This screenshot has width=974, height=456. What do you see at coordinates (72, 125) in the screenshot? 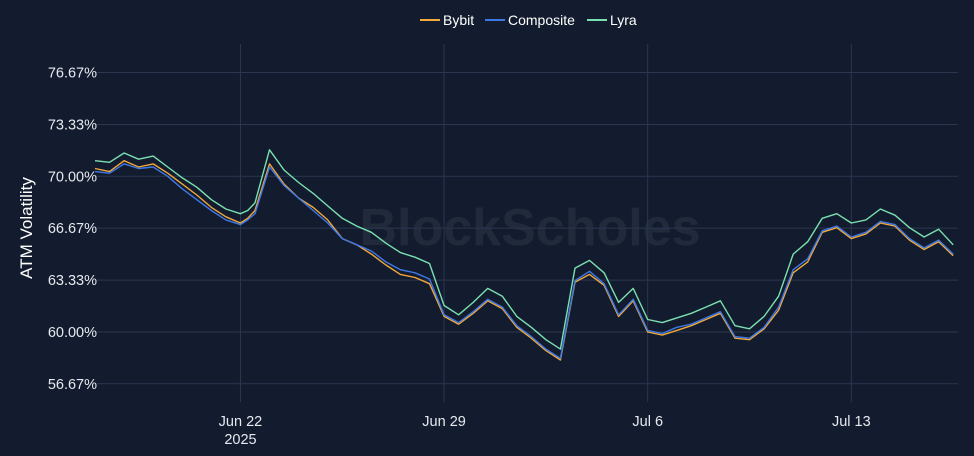
I see `y-tick-label: 73.33%` at bounding box center [72, 125].